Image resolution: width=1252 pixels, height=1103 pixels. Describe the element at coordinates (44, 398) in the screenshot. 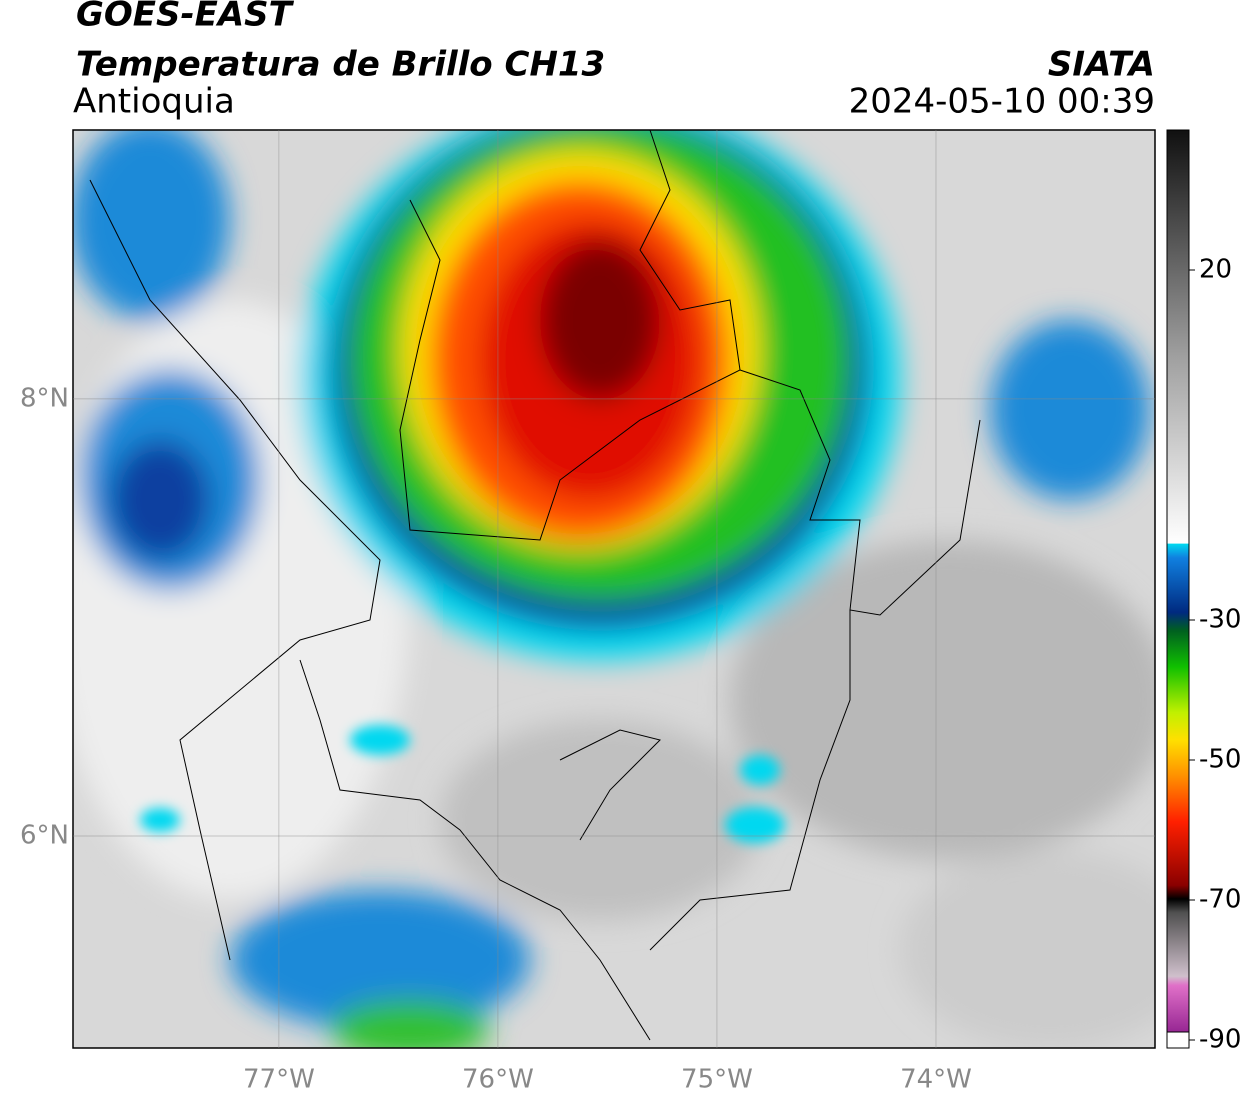

I see `y-tick-label: 8°N` at that location.